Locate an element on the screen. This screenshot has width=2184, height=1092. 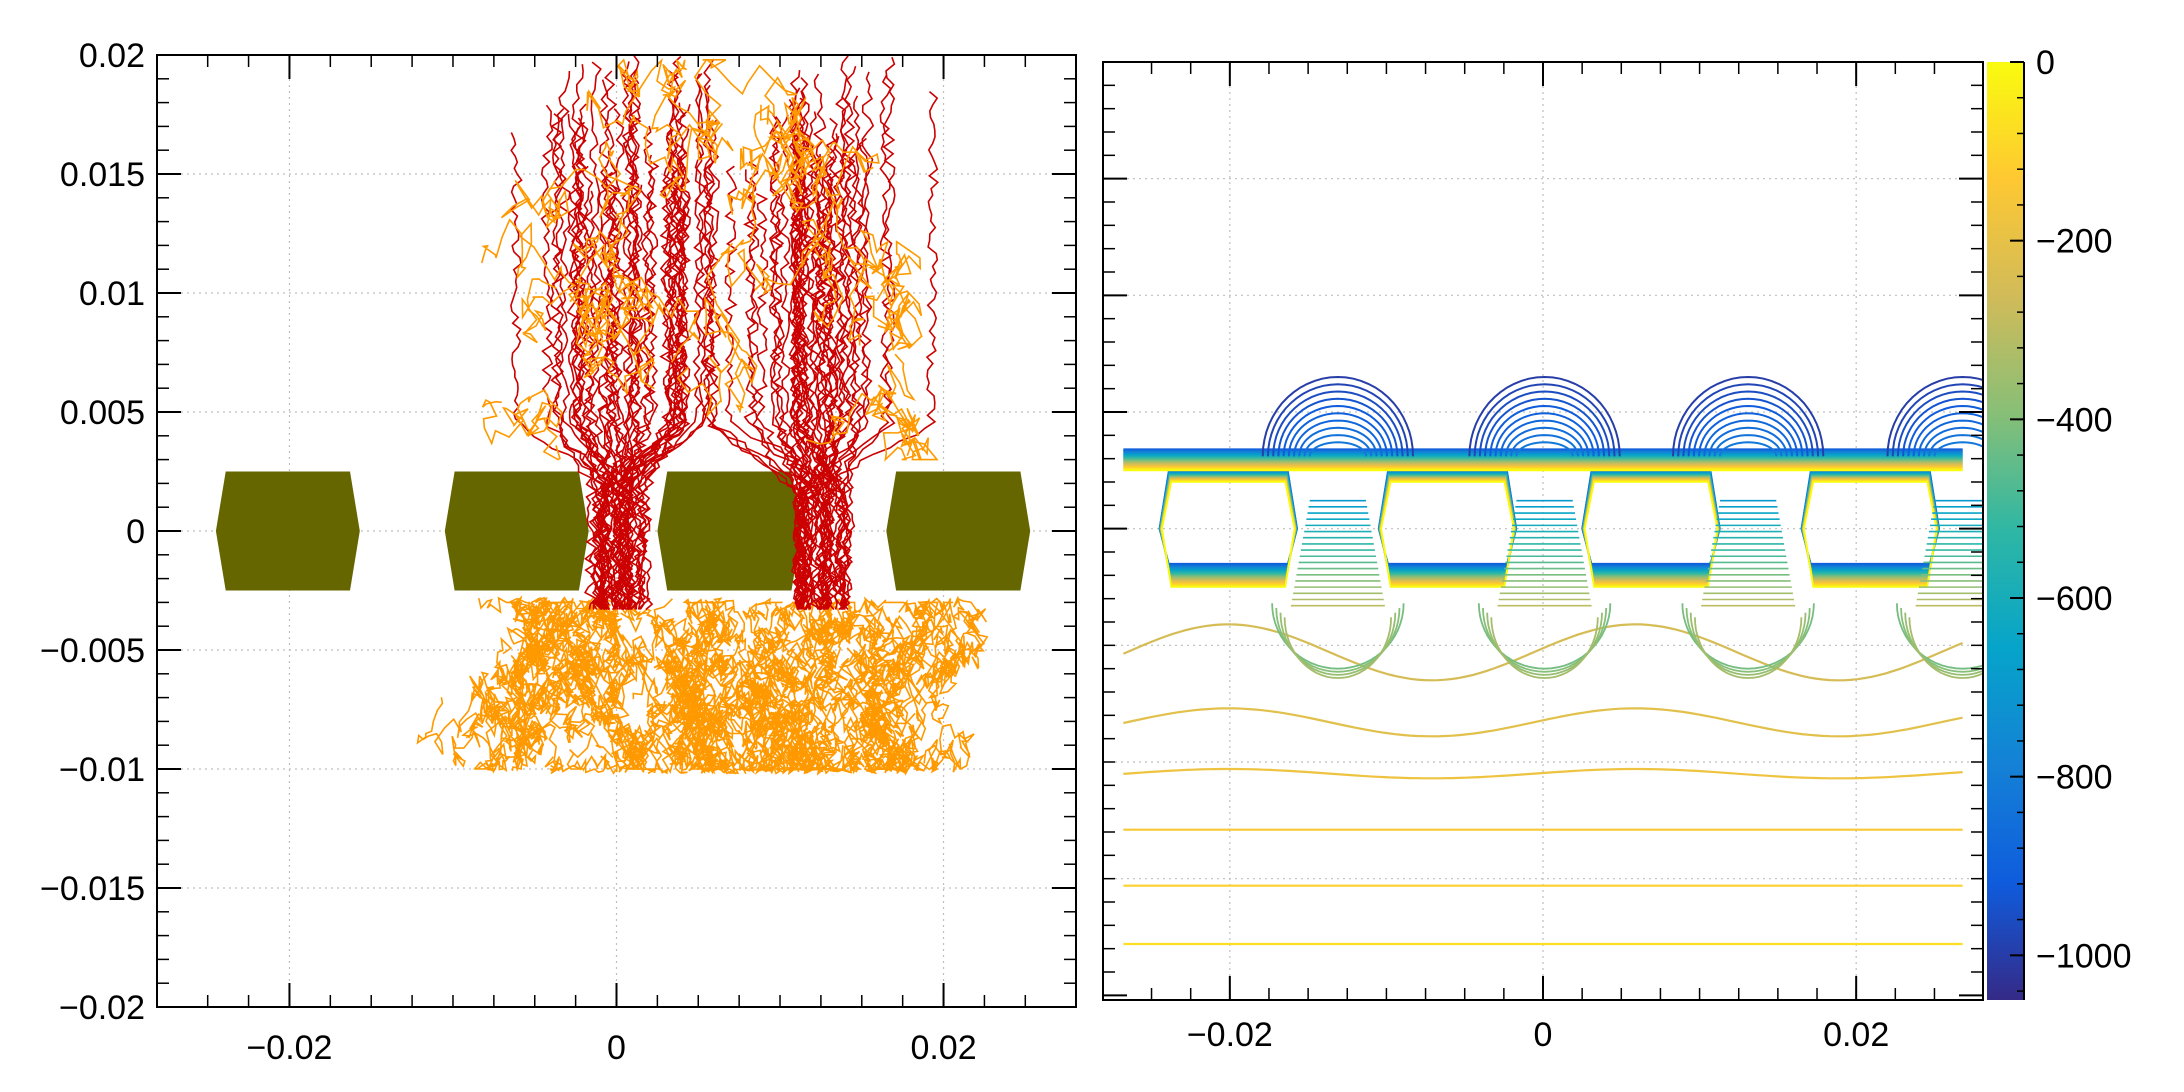
x-tick-label: 0 is located at coordinates (616, 1048).